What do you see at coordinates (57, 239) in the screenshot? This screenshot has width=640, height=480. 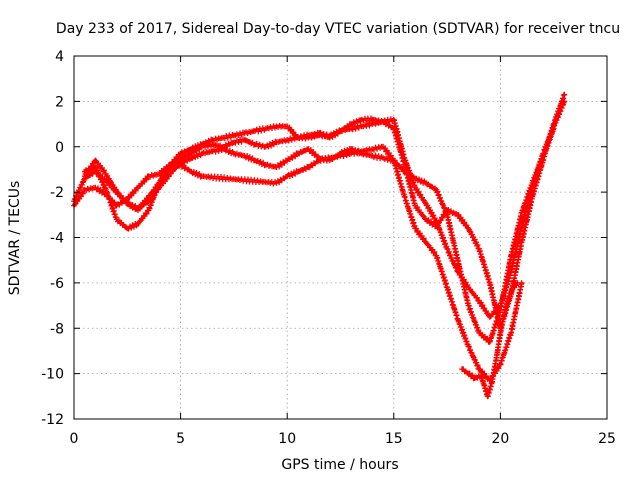 I see `y-tick-label: -4` at bounding box center [57, 239].